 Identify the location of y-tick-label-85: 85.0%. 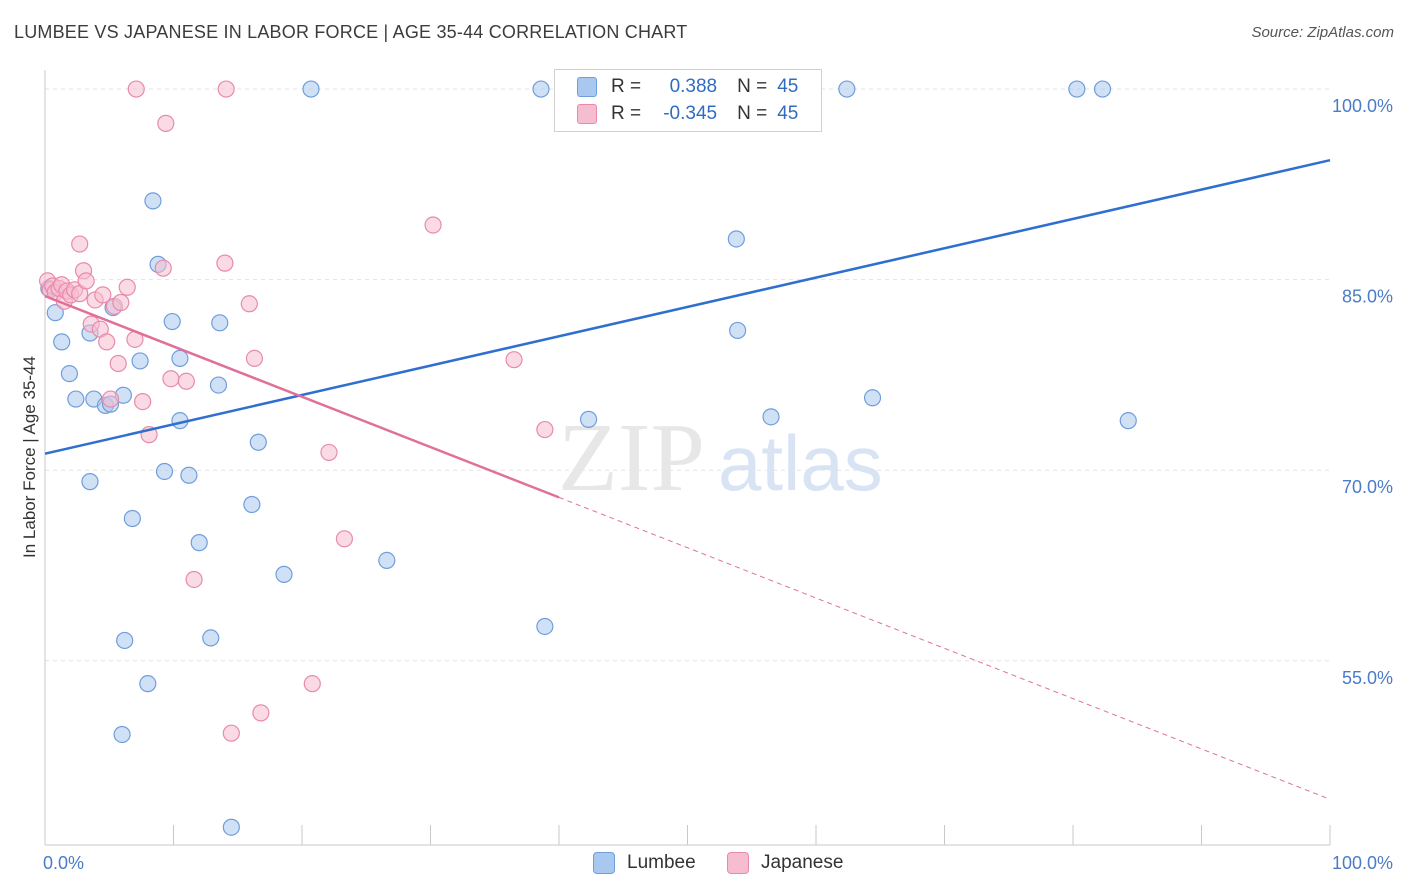
(1367, 297).